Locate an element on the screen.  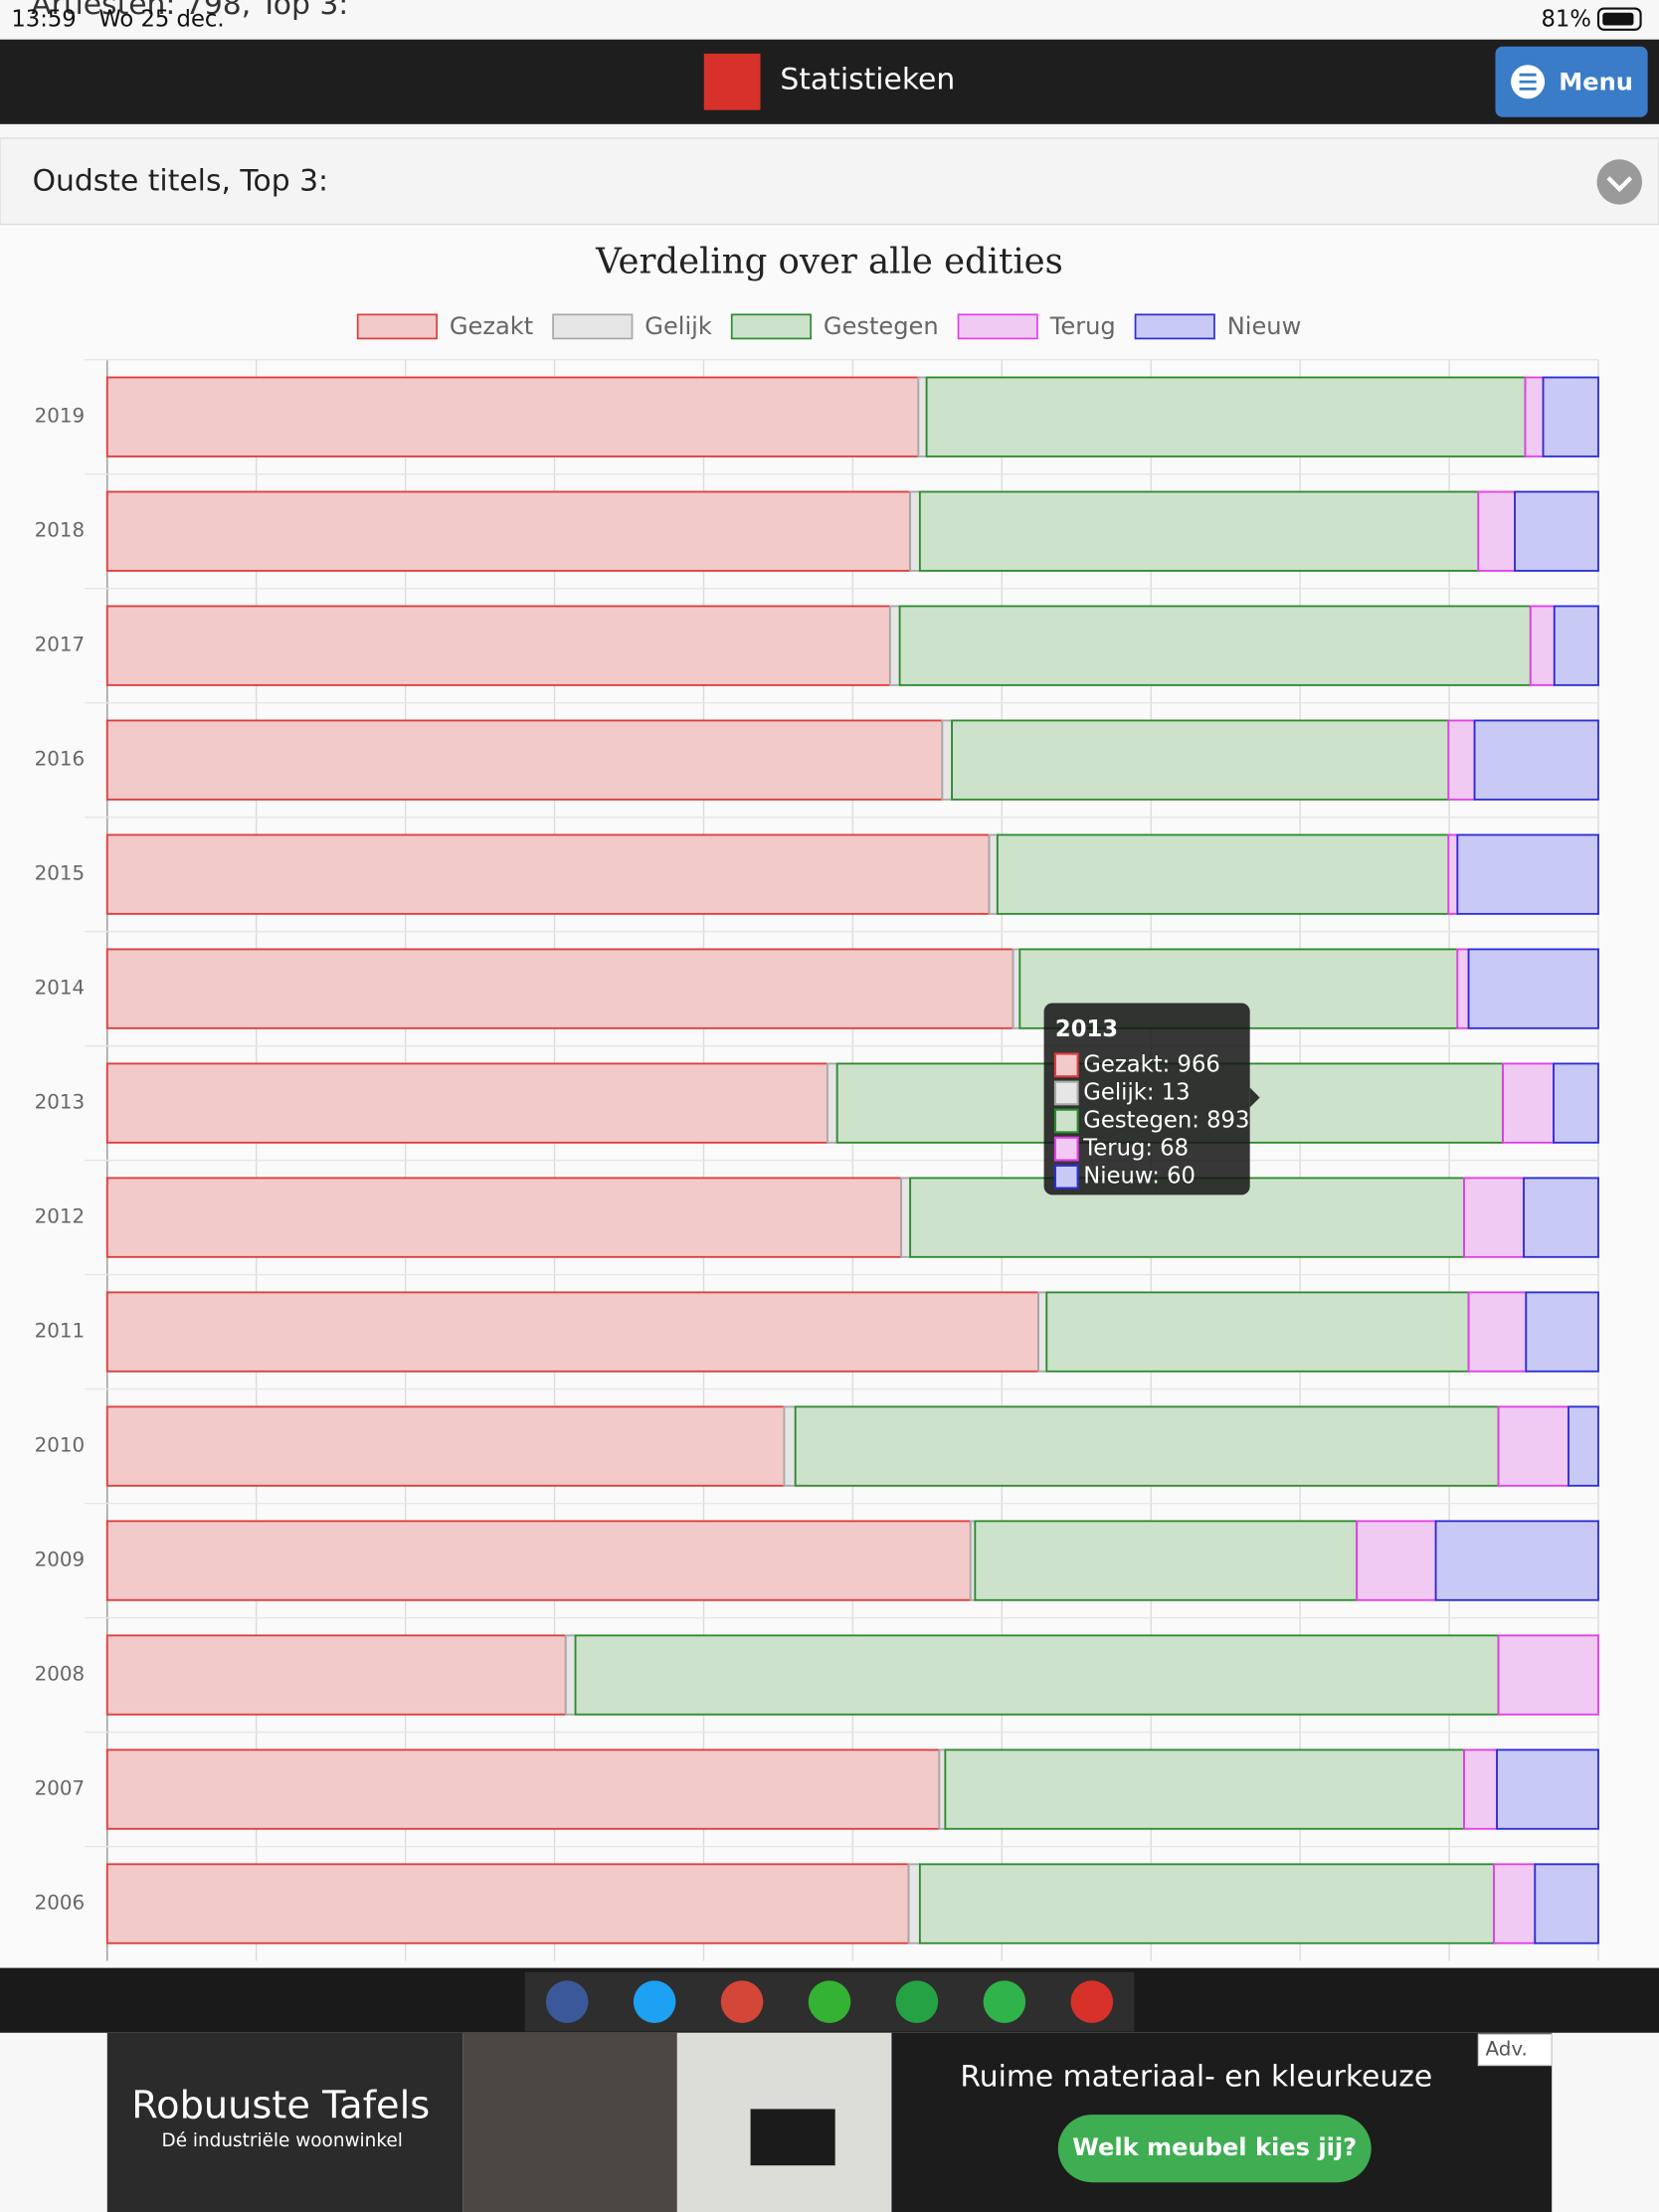
expand-chevron is located at coordinates (1619, 184).